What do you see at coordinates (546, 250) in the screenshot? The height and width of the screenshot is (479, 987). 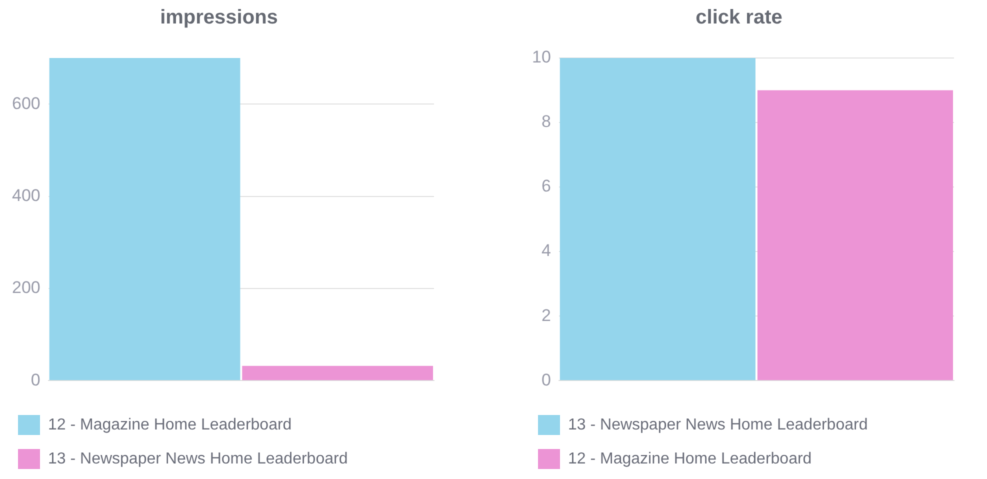 I see `y-tick-label: 4` at bounding box center [546, 250].